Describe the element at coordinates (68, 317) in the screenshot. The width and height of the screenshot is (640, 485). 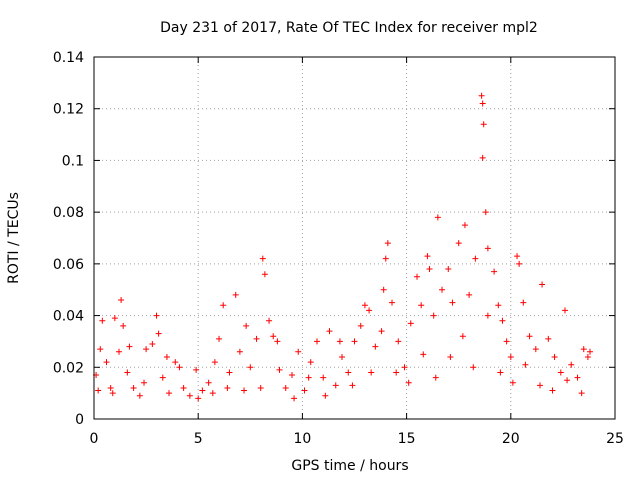
I see `y-tick-label: 0.04` at that location.